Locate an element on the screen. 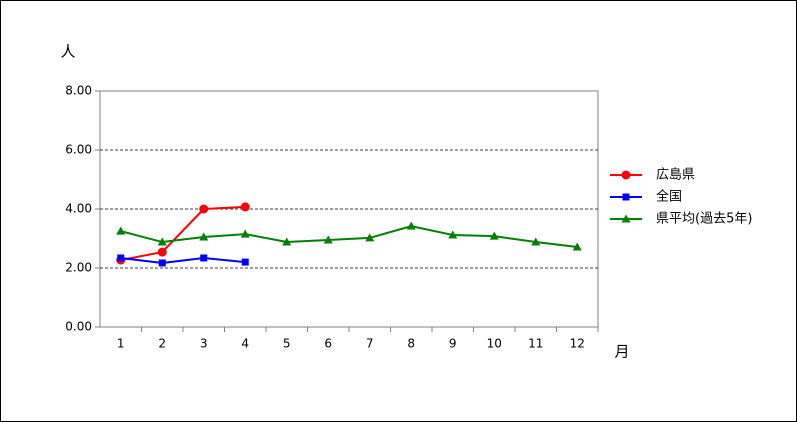  x-tick-label: 3 is located at coordinates (204, 344).